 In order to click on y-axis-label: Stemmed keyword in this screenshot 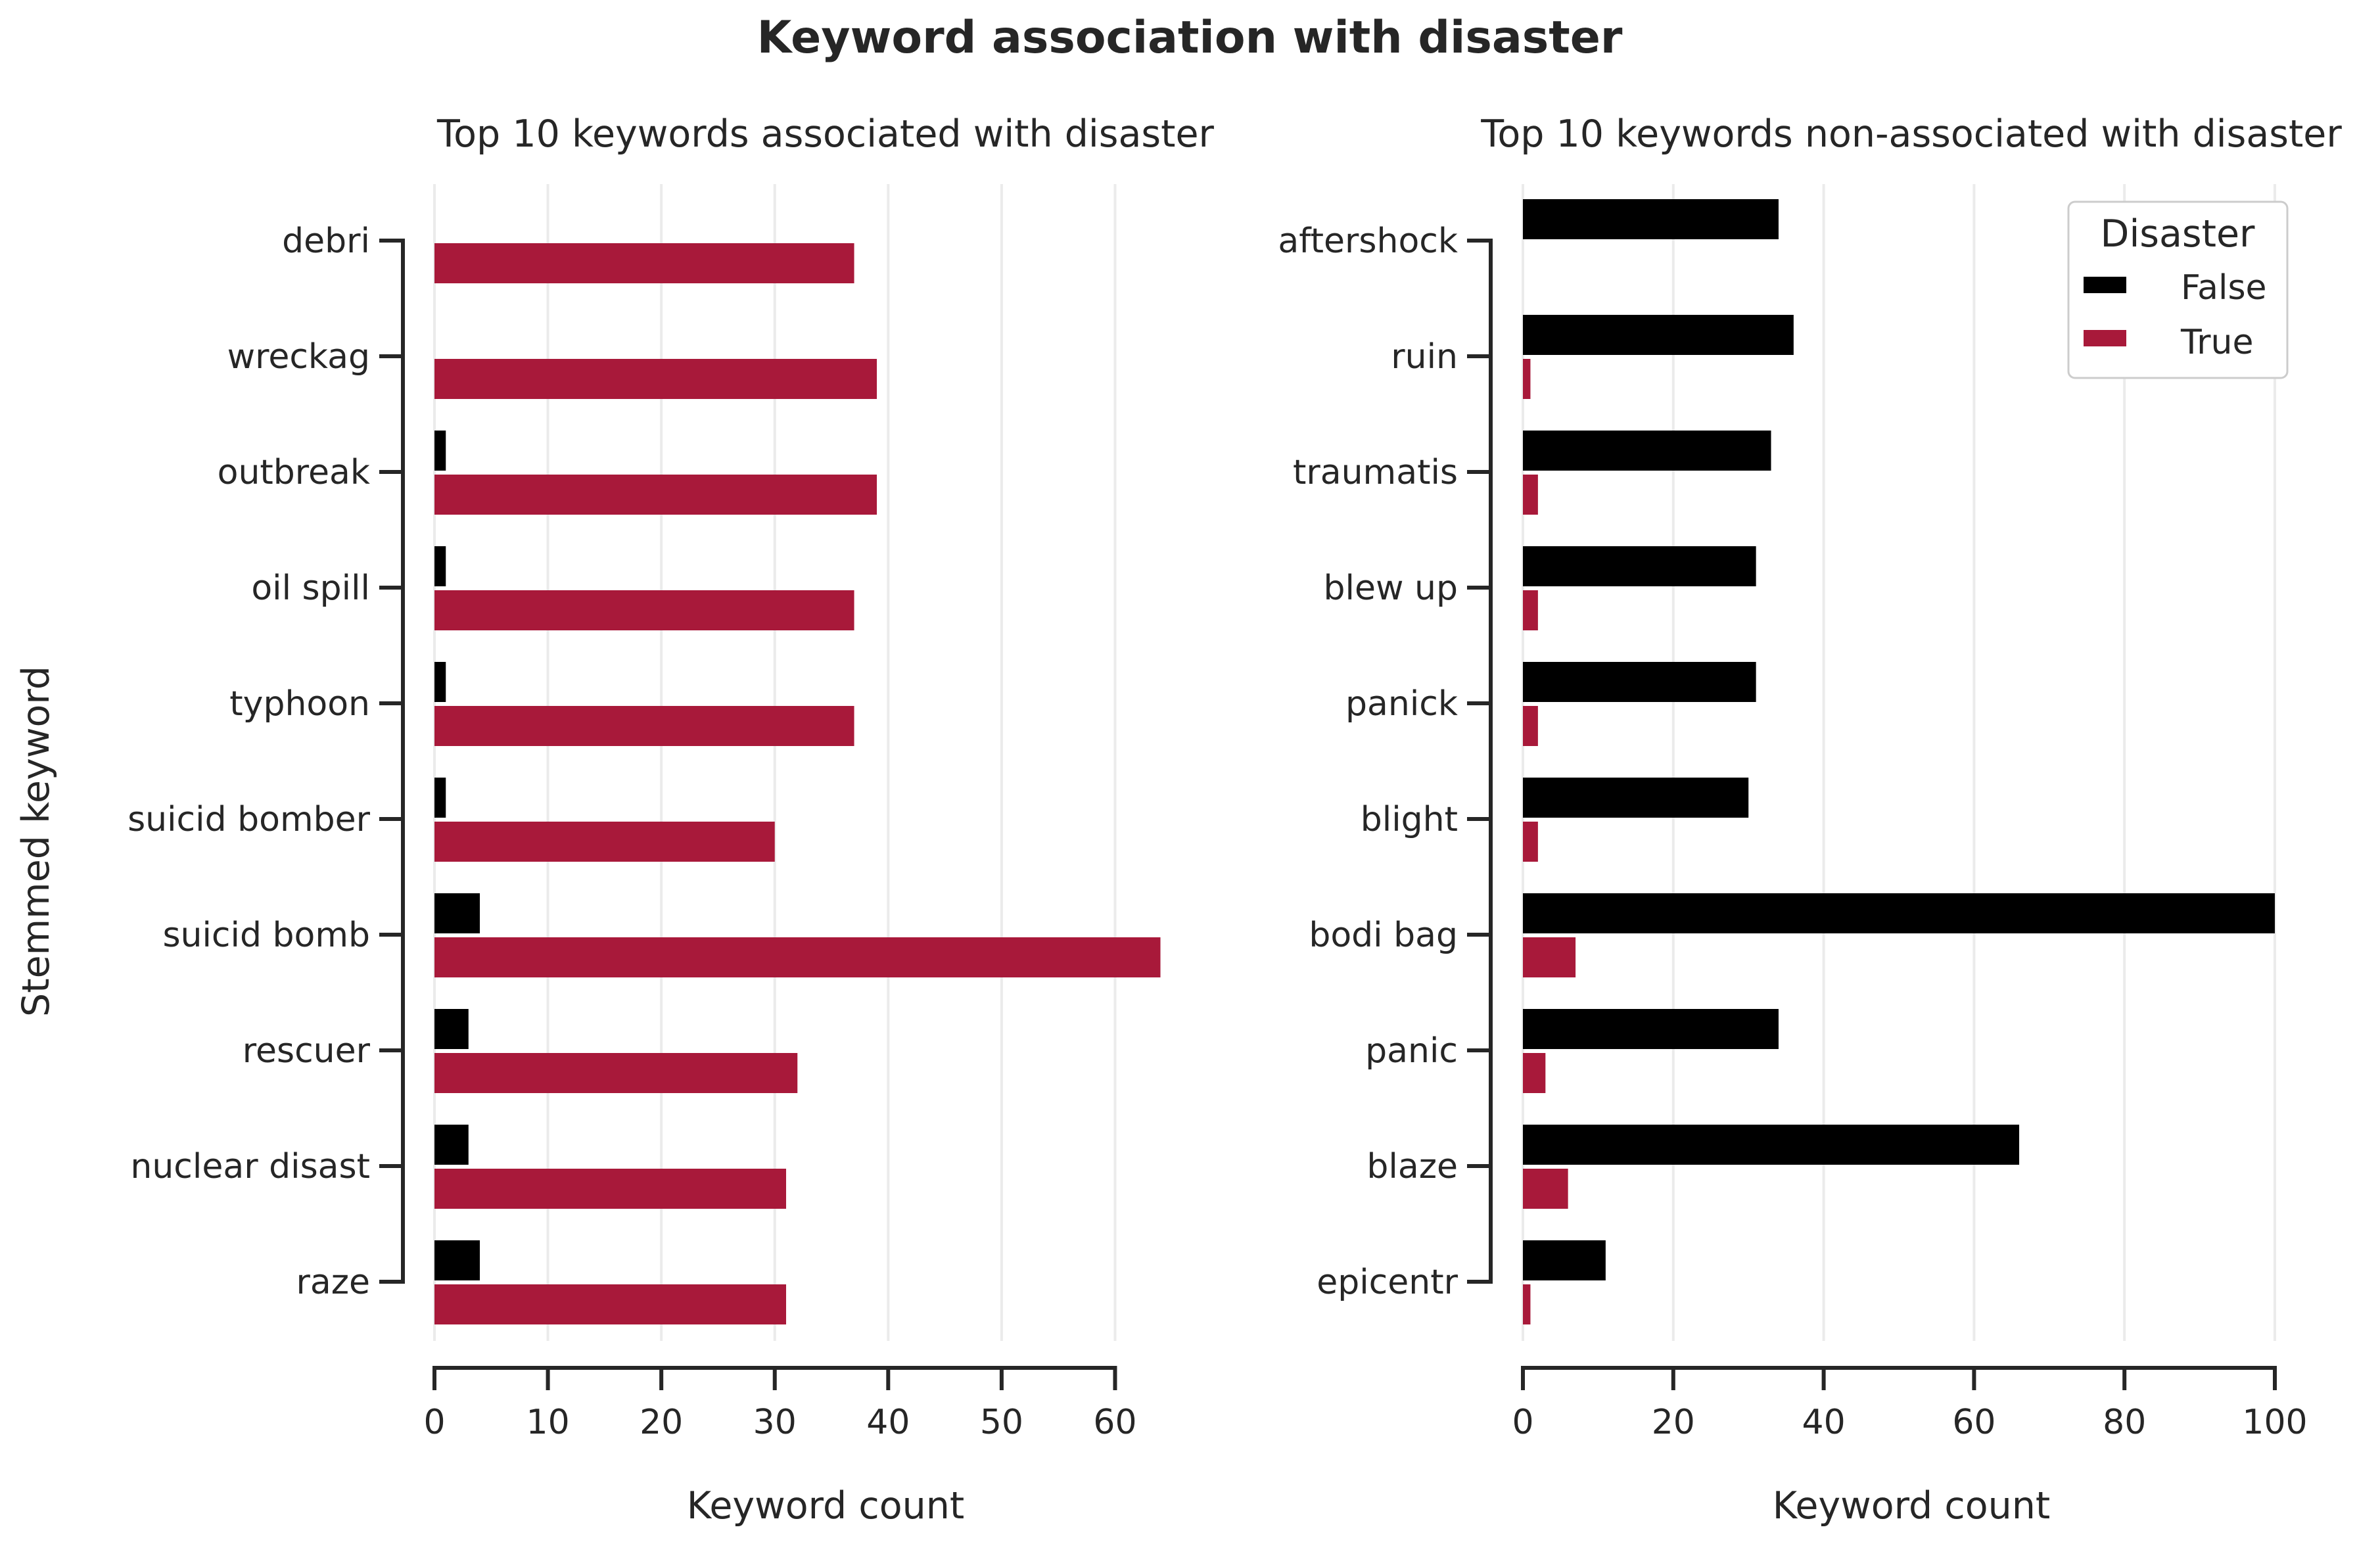, I will do `click(36, 842)`.